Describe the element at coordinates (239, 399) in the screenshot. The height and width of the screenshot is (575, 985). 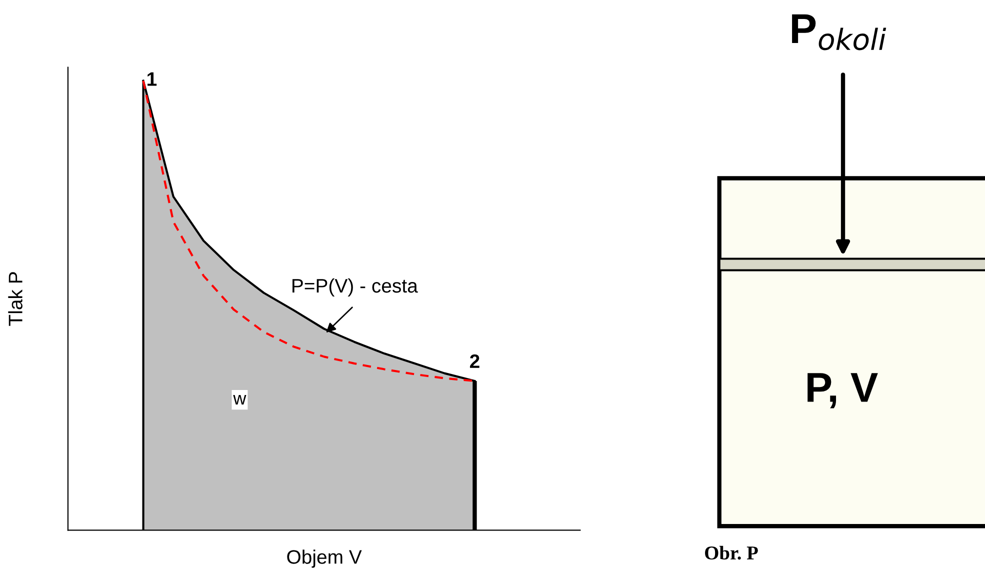
I see `annotation: w` at that location.